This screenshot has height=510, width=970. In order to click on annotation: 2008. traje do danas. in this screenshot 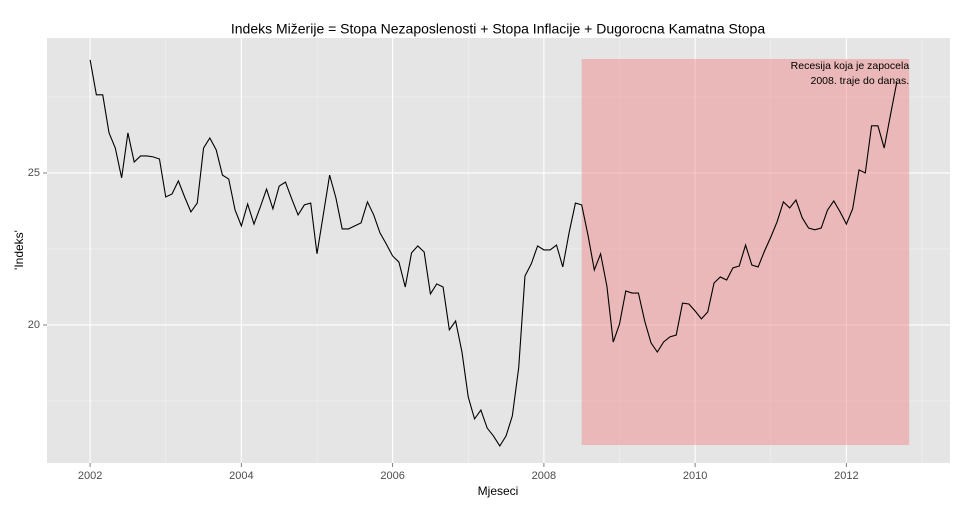, I will do `click(859, 81)`.